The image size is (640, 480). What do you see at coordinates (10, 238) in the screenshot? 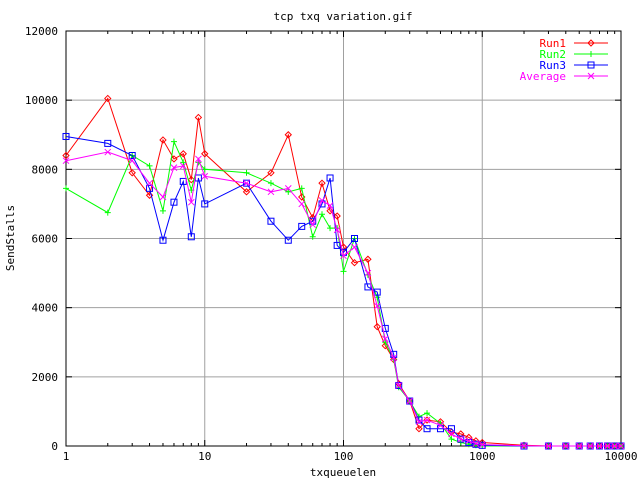
I see `y-axis-label: SendStalls` at bounding box center [10, 238].